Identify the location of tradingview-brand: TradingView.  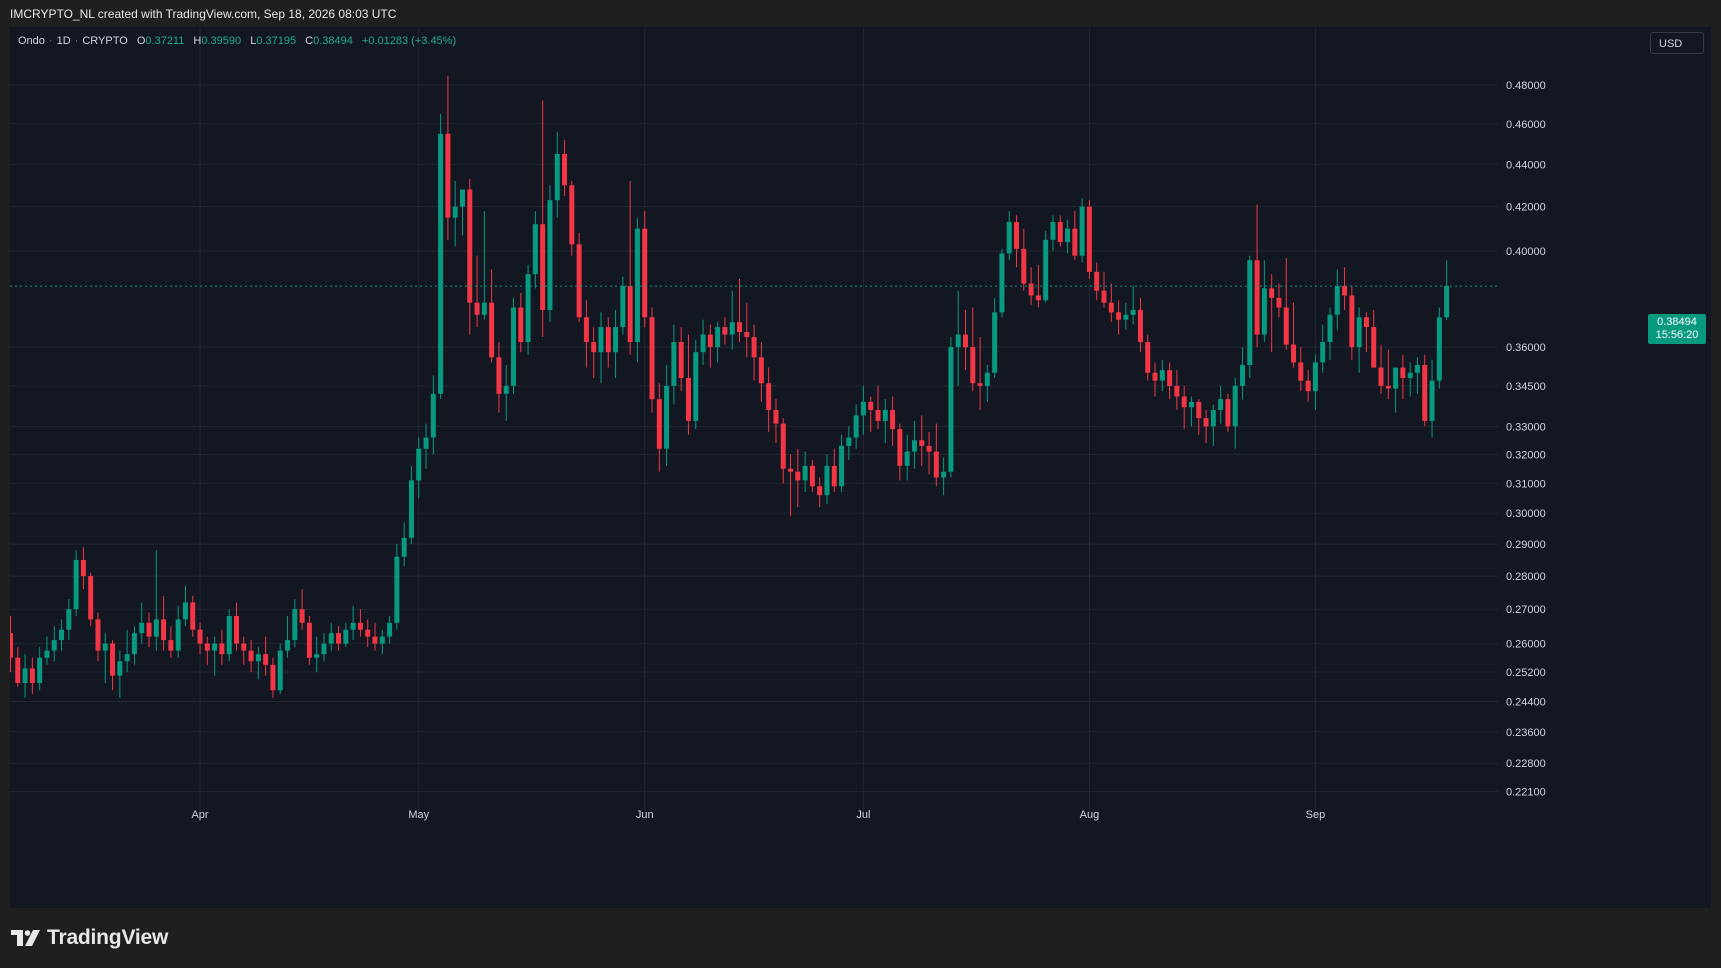
(89, 938).